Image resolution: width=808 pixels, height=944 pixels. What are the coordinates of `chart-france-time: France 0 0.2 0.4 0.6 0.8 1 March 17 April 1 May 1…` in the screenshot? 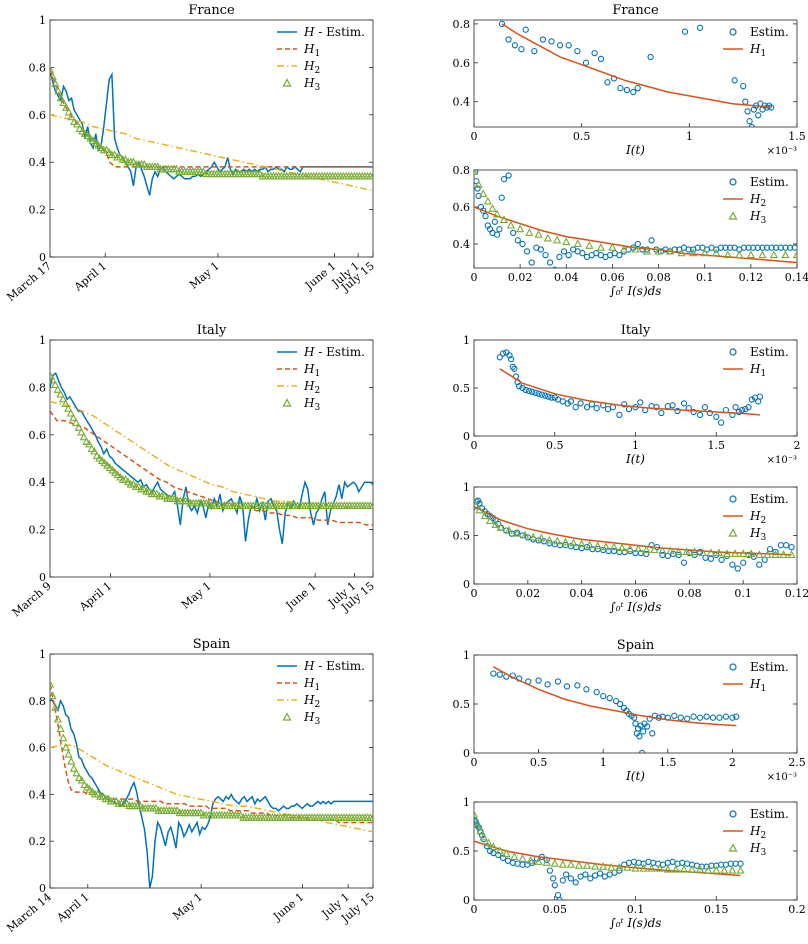 It's located at (190, 153).